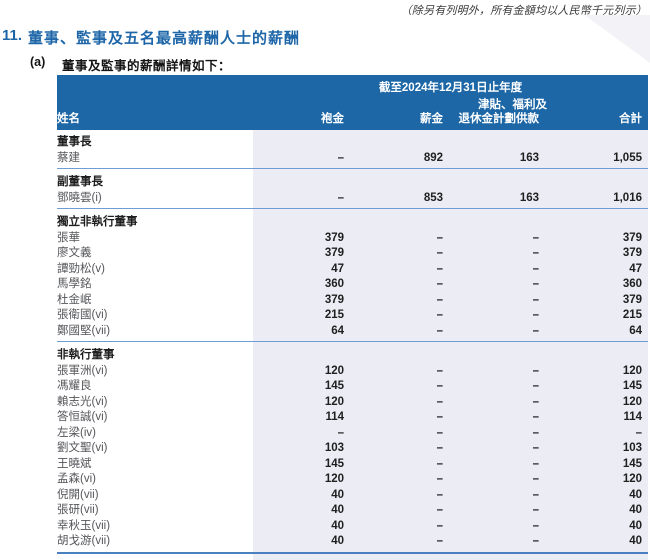  I want to click on table-row: 賴志光(vi) 120 – – 120, so click(352, 403).